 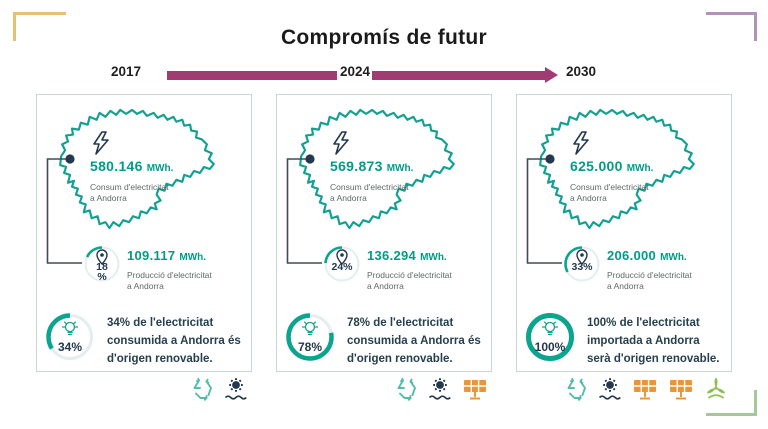 I want to click on energy-icons-2017, so click(x=143, y=389).